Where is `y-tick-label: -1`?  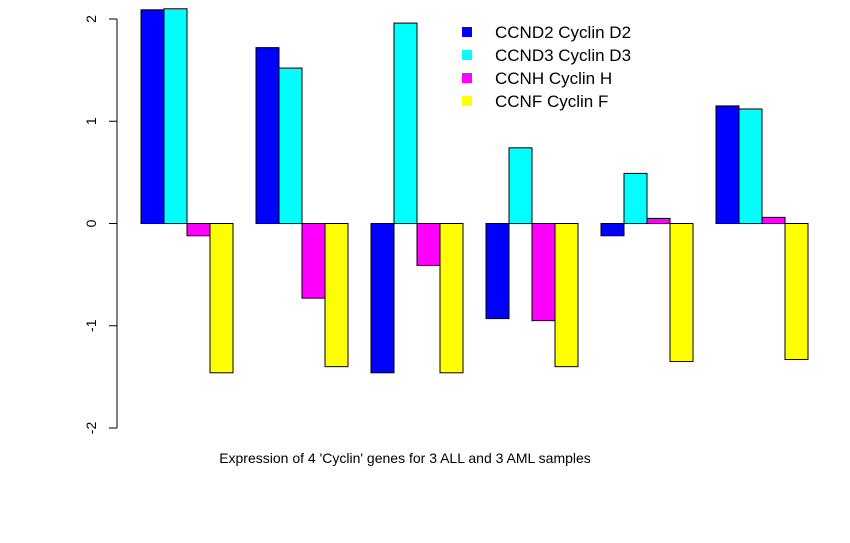 y-tick-label: -1 is located at coordinates (91, 325).